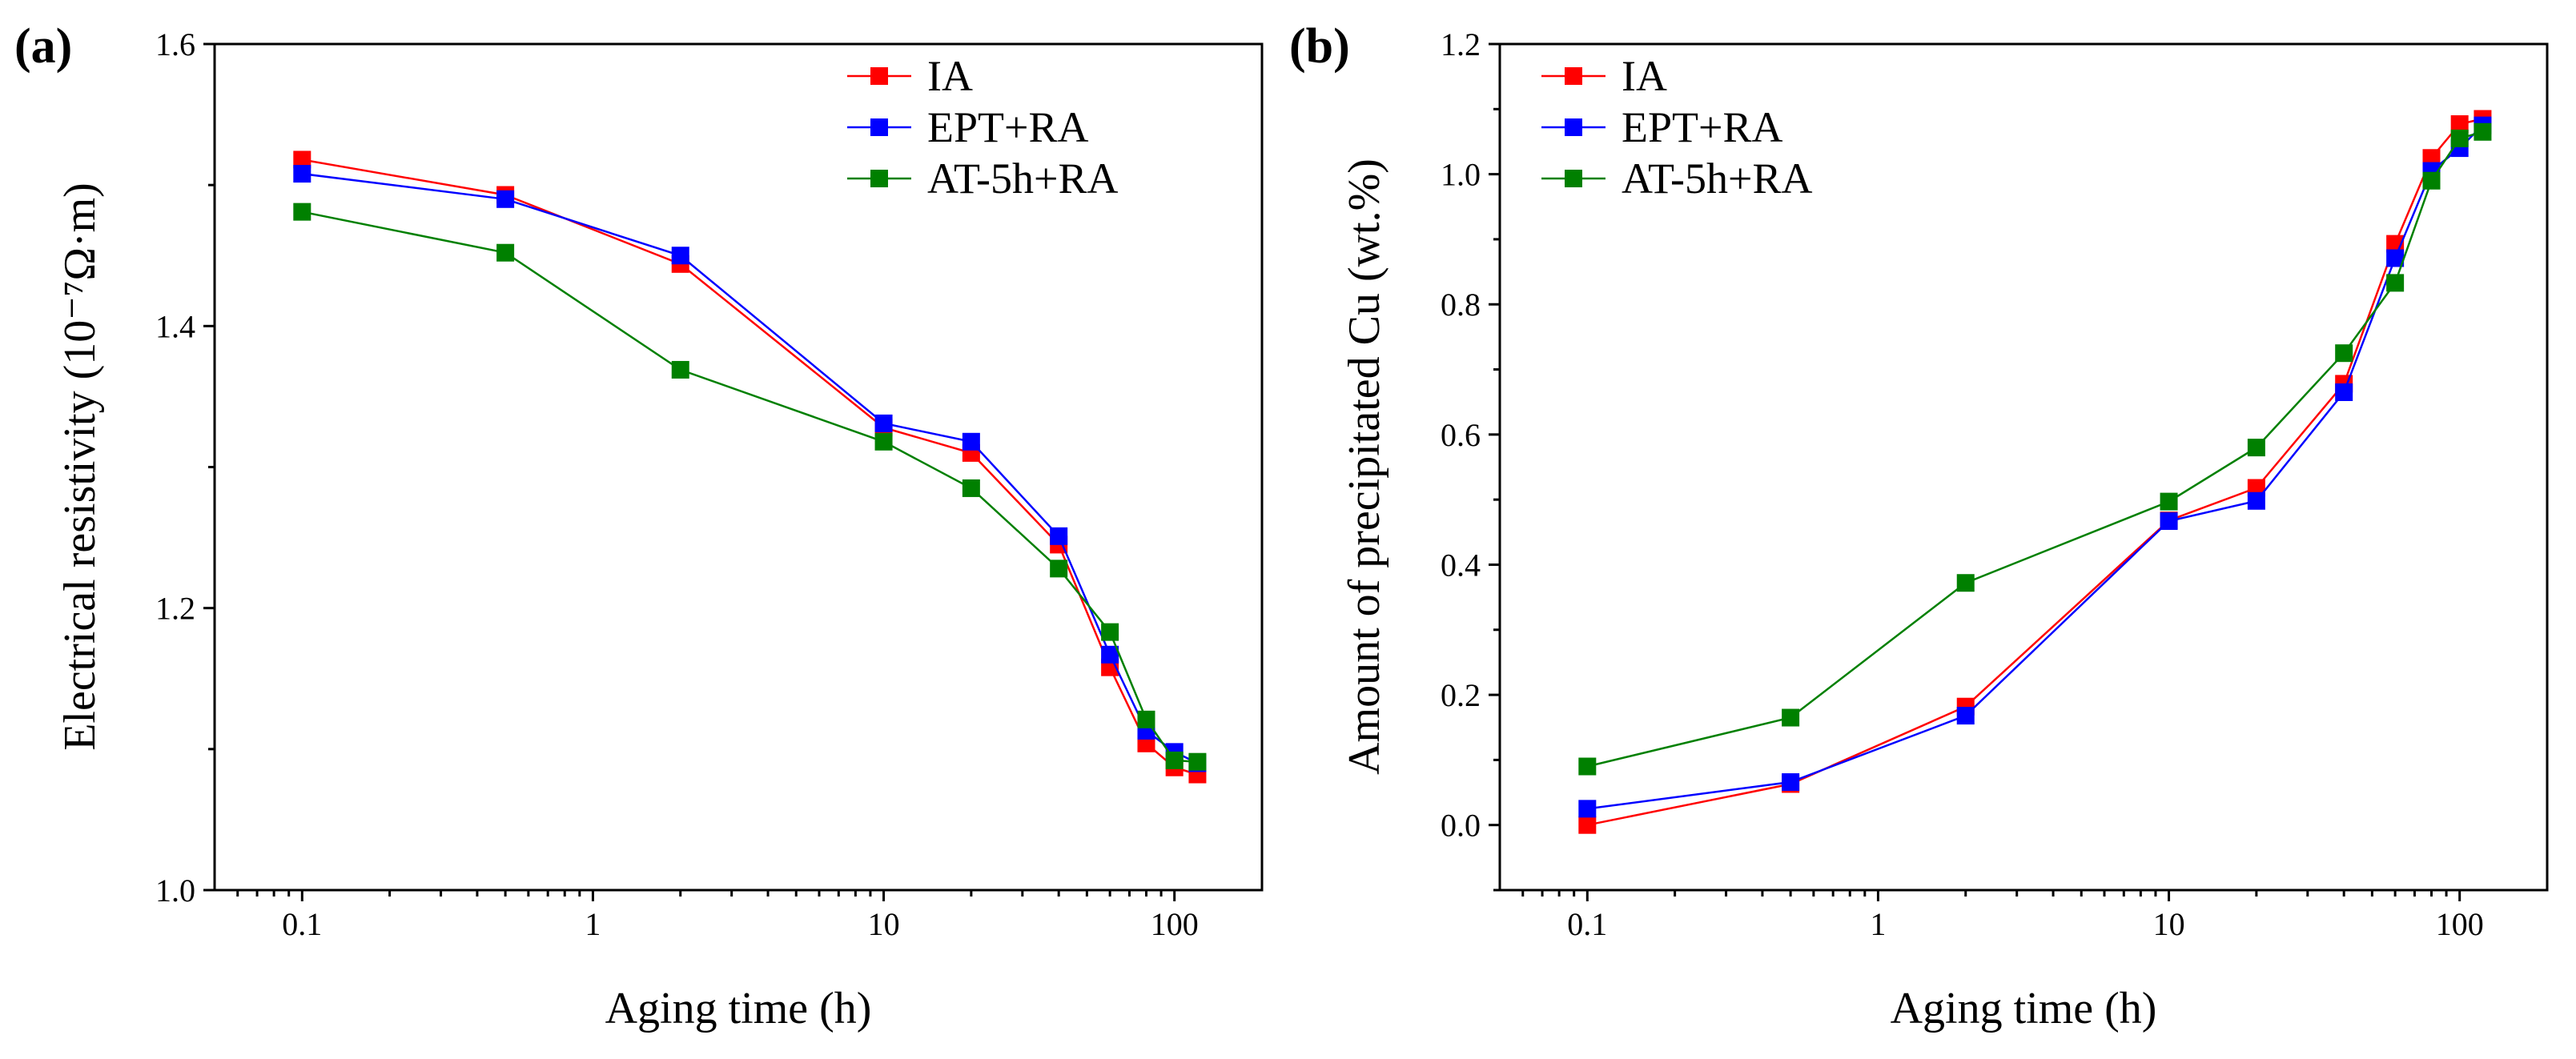 Image resolution: width=2576 pixels, height=1059 pixels. What do you see at coordinates (1587, 924) in the screenshot?
I see `panel-b-x-tick-label-0: 0.1` at bounding box center [1587, 924].